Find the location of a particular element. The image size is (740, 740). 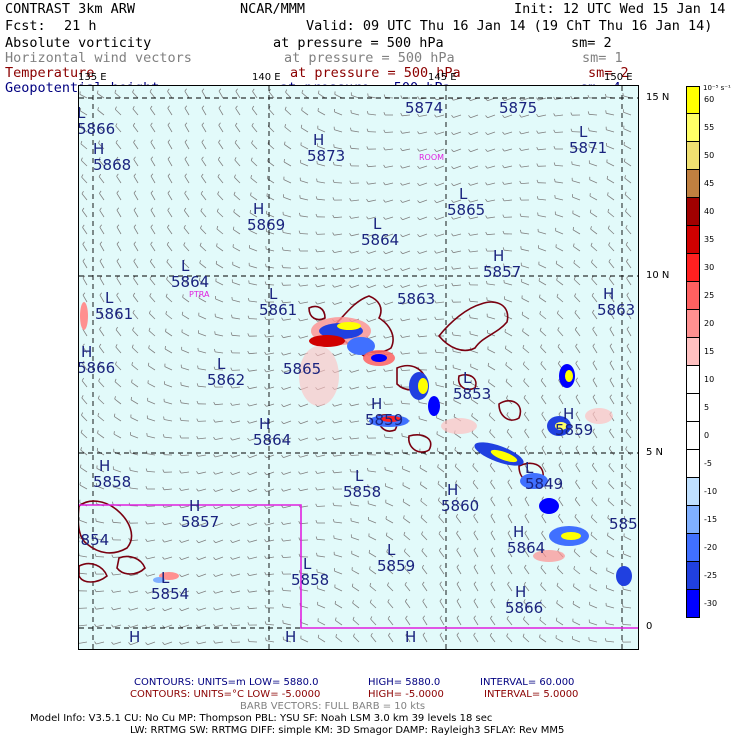

center-label: L 5849 is located at coordinates (544, 476).